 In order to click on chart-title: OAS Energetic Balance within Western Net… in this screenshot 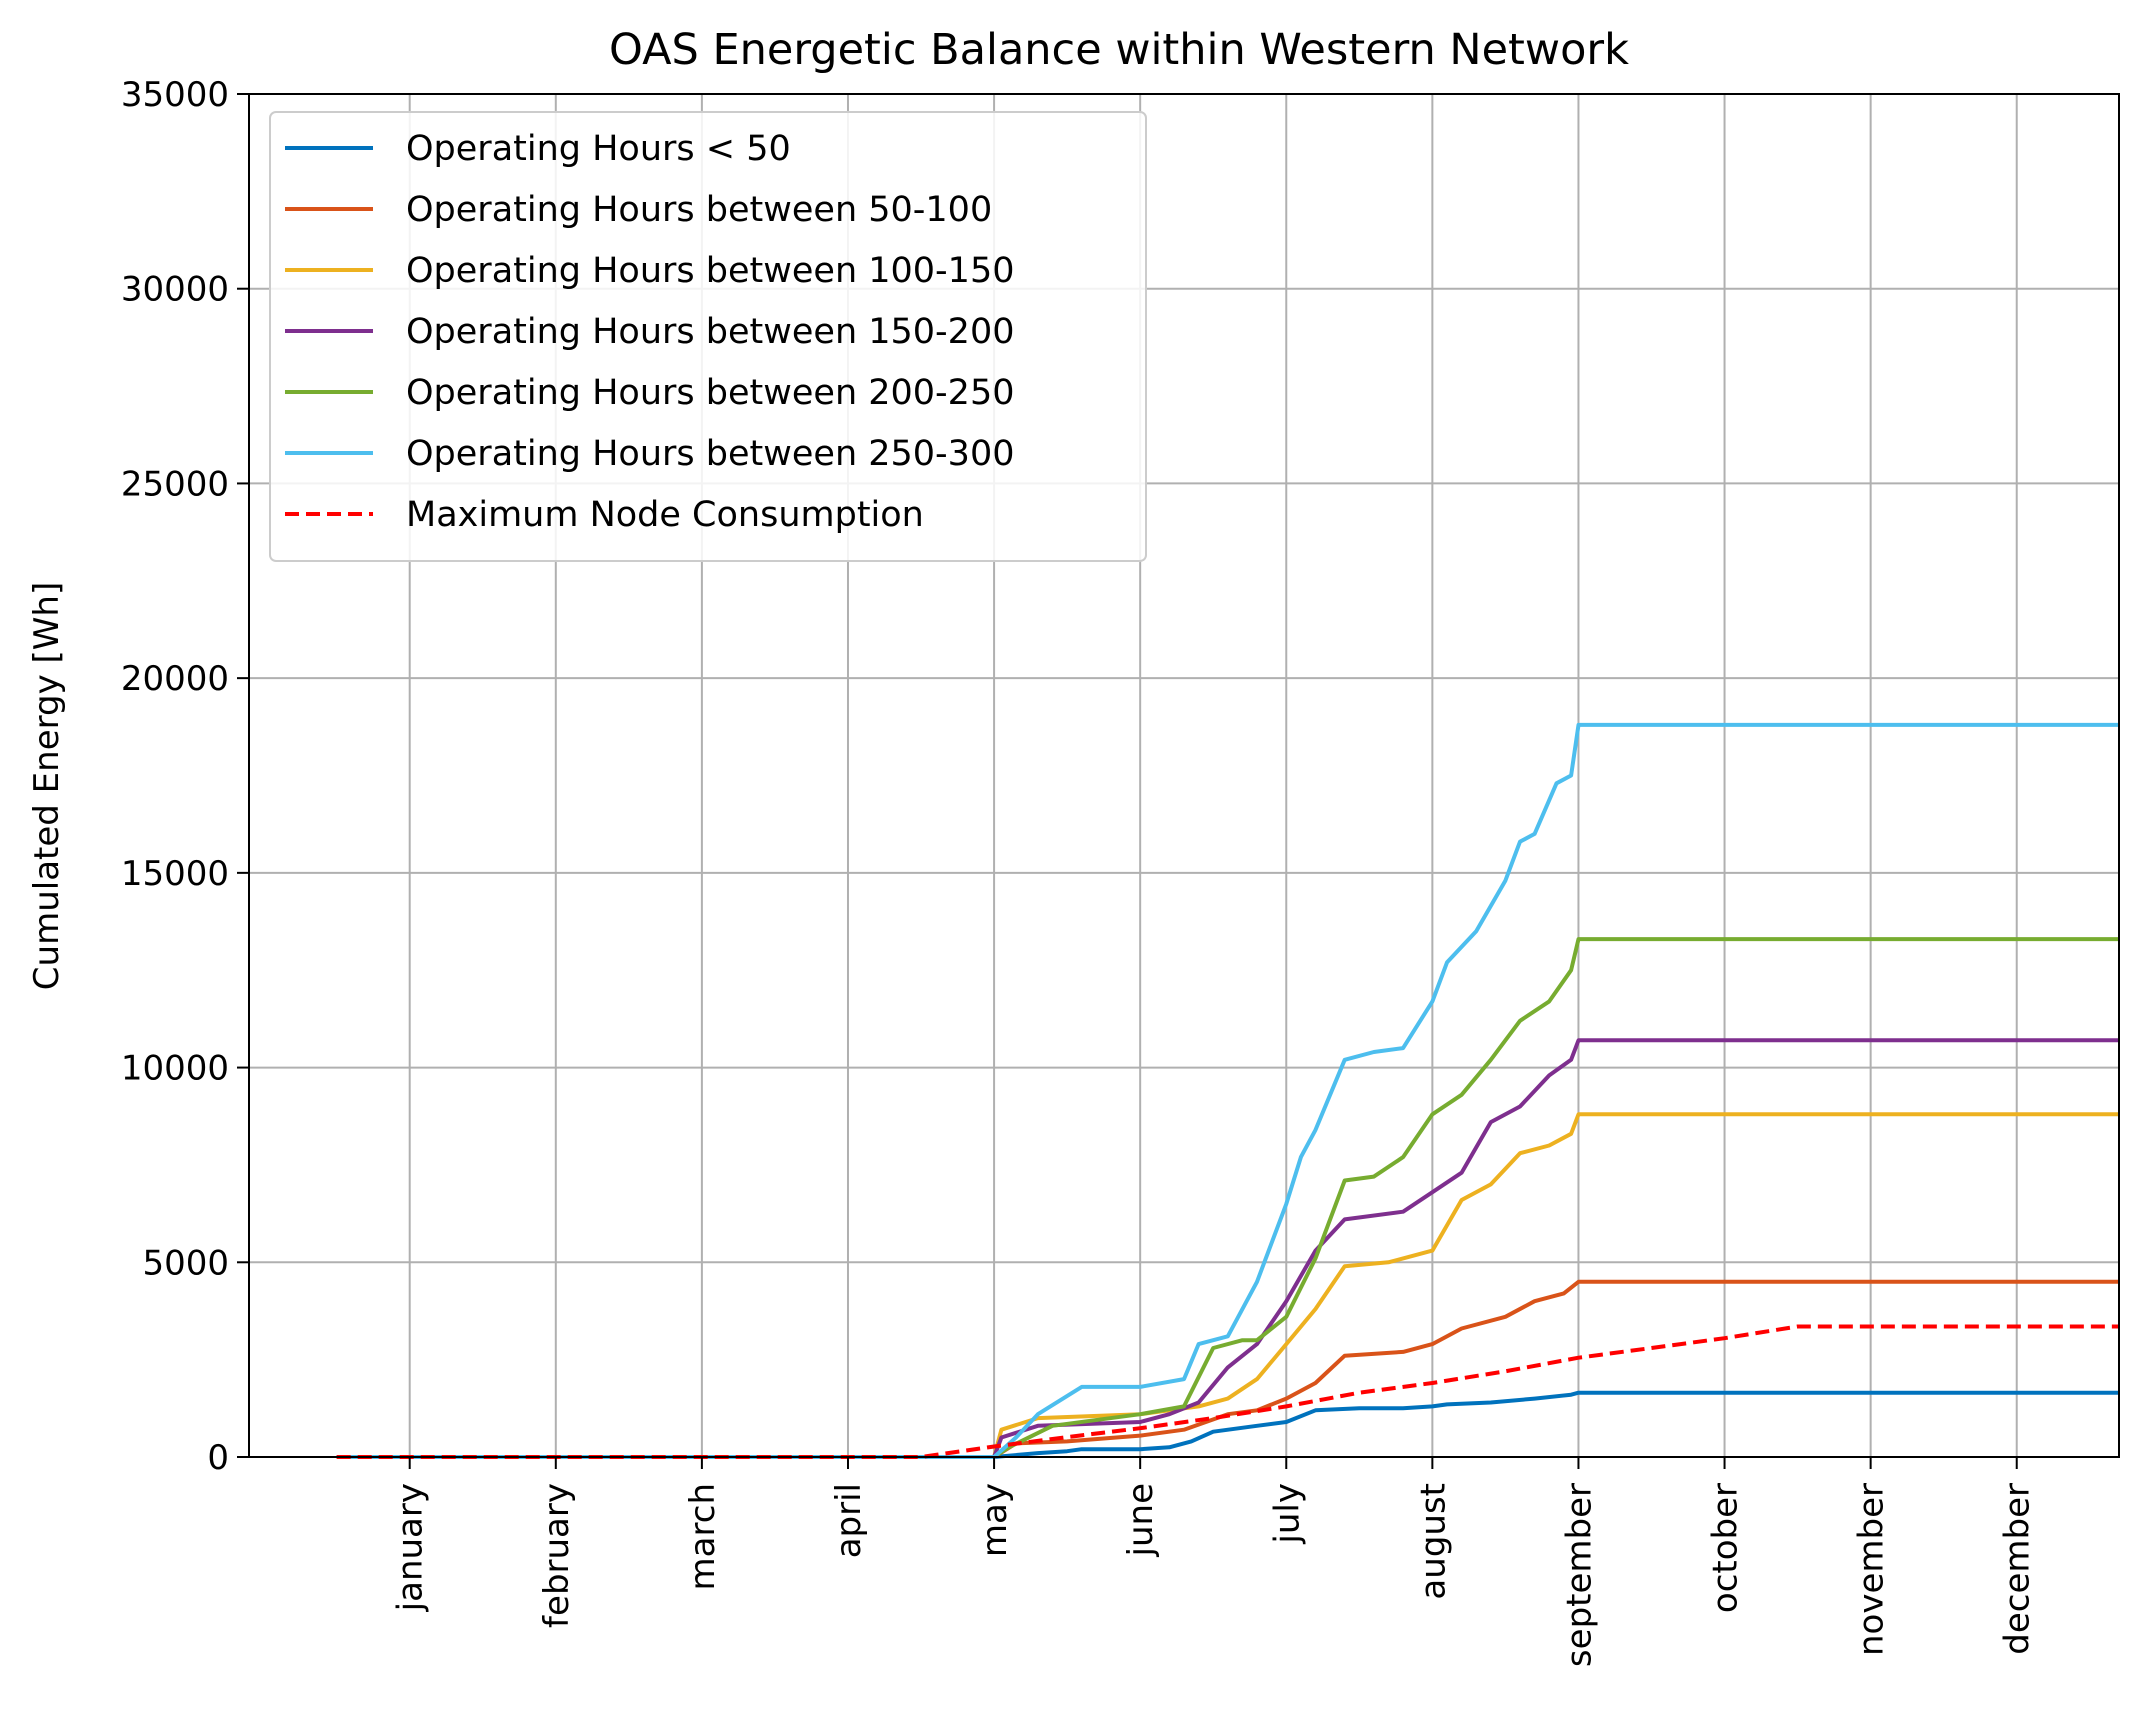, I will do `click(1119, 50)`.